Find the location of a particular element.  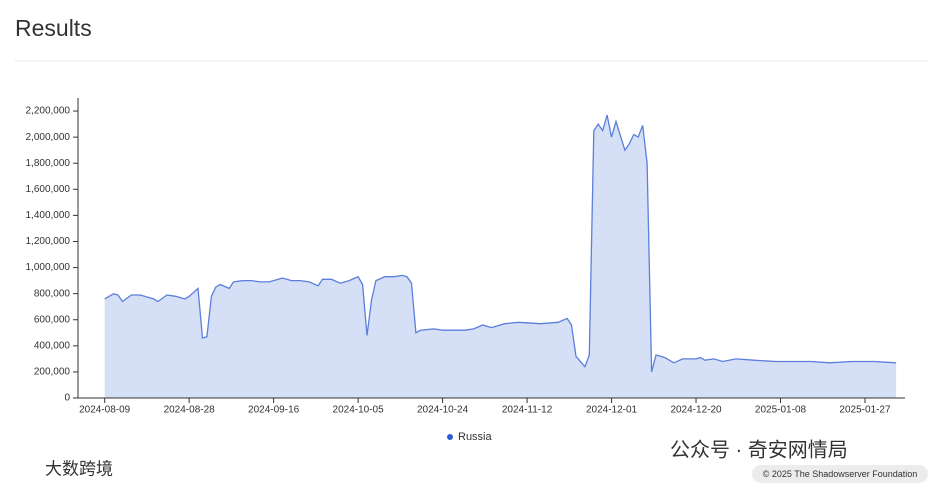

x-tick-label: 2024-10-05 is located at coordinates (359, 410).